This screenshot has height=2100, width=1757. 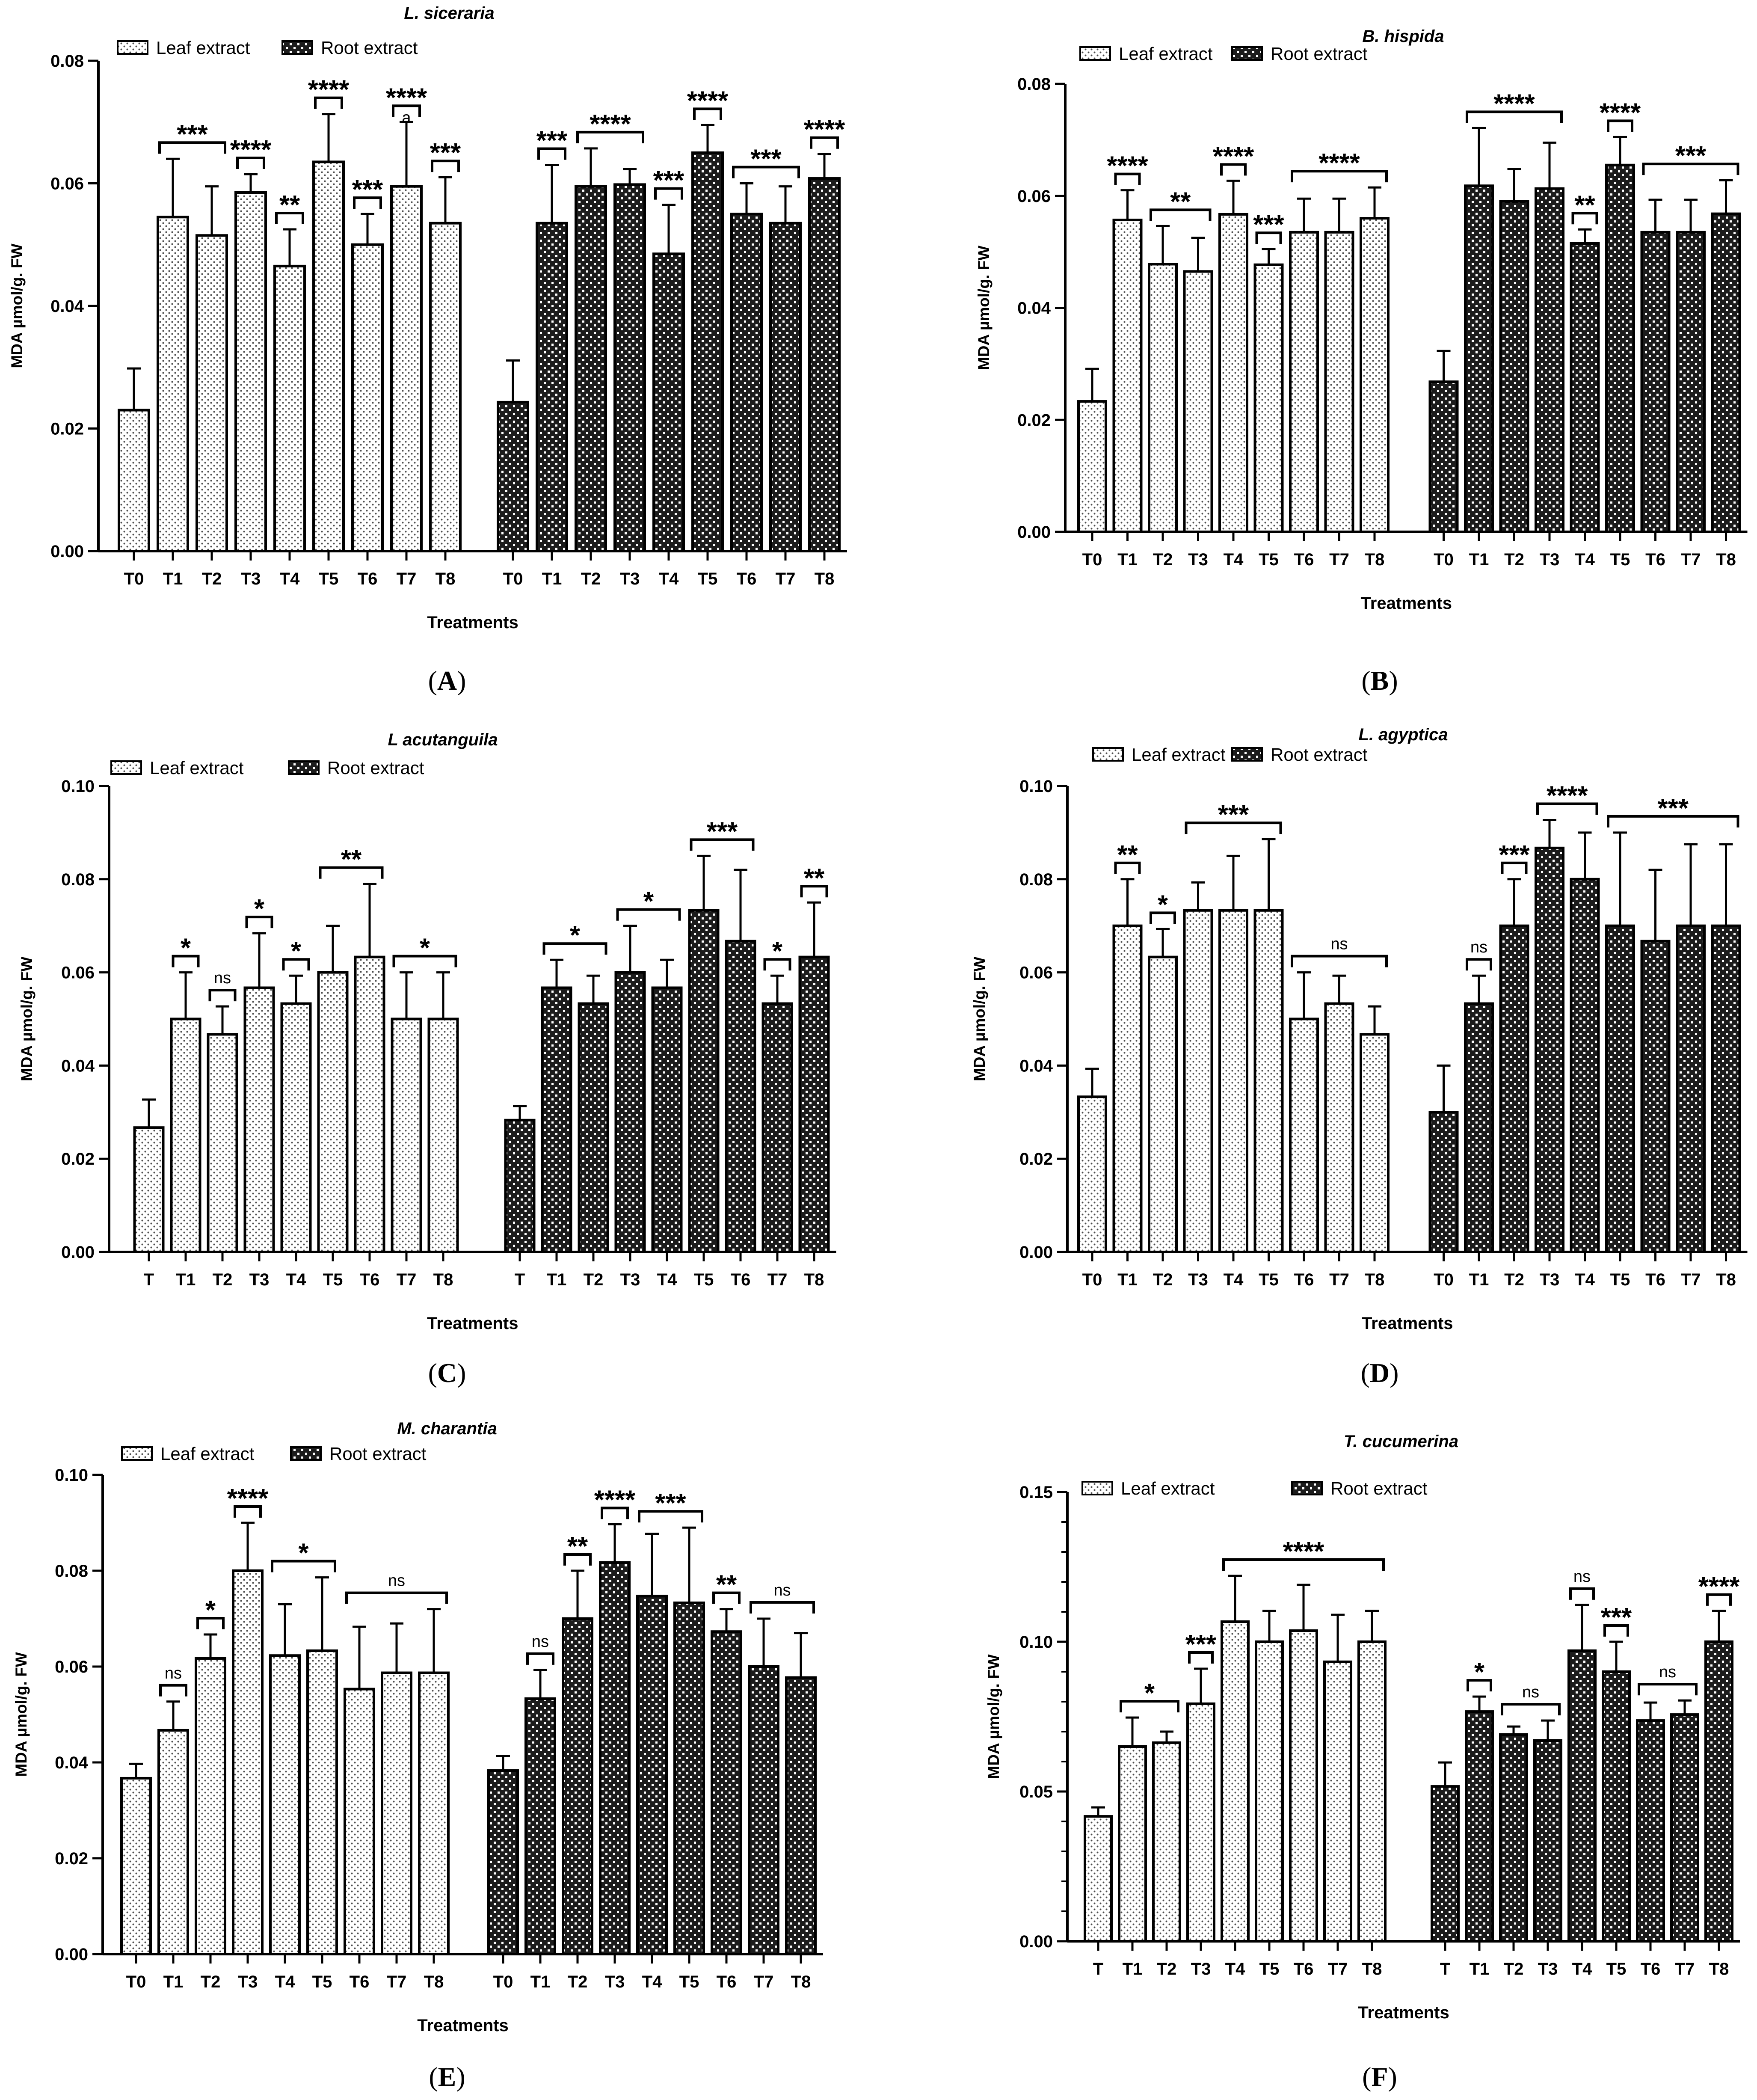 I want to click on y-tick-label: 0.10, so click(x=78, y=786).